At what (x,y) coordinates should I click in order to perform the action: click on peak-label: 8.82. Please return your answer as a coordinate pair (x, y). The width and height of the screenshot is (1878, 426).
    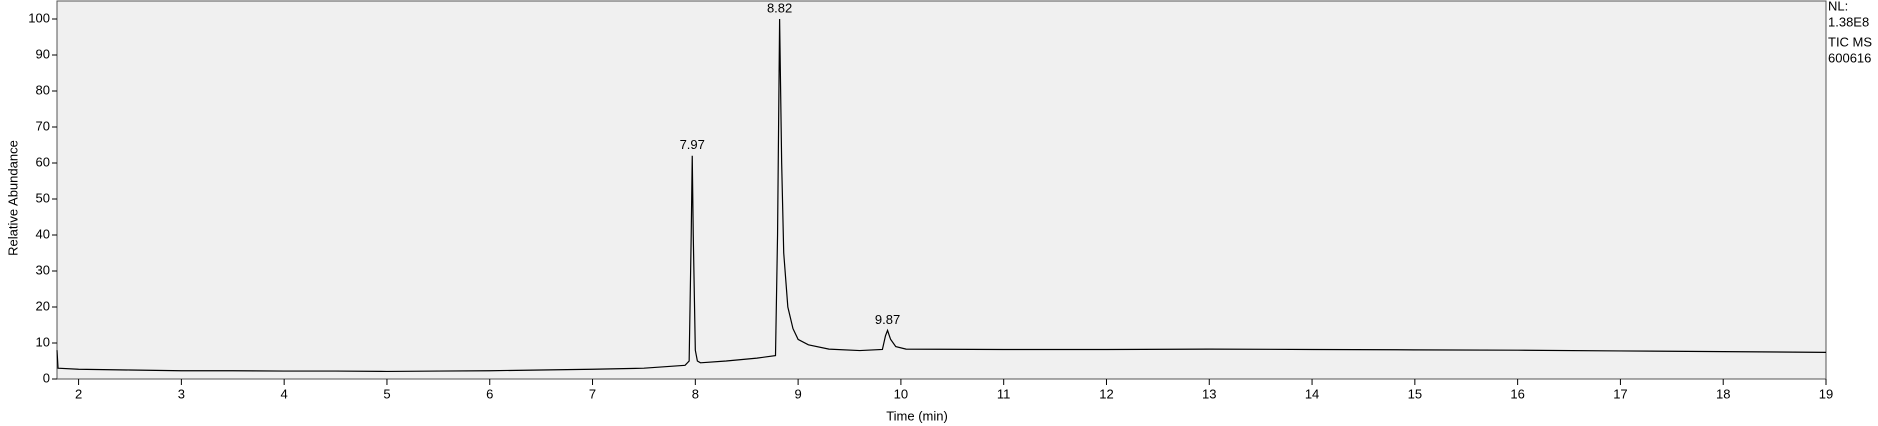
    Looking at the image, I should click on (779, 7).